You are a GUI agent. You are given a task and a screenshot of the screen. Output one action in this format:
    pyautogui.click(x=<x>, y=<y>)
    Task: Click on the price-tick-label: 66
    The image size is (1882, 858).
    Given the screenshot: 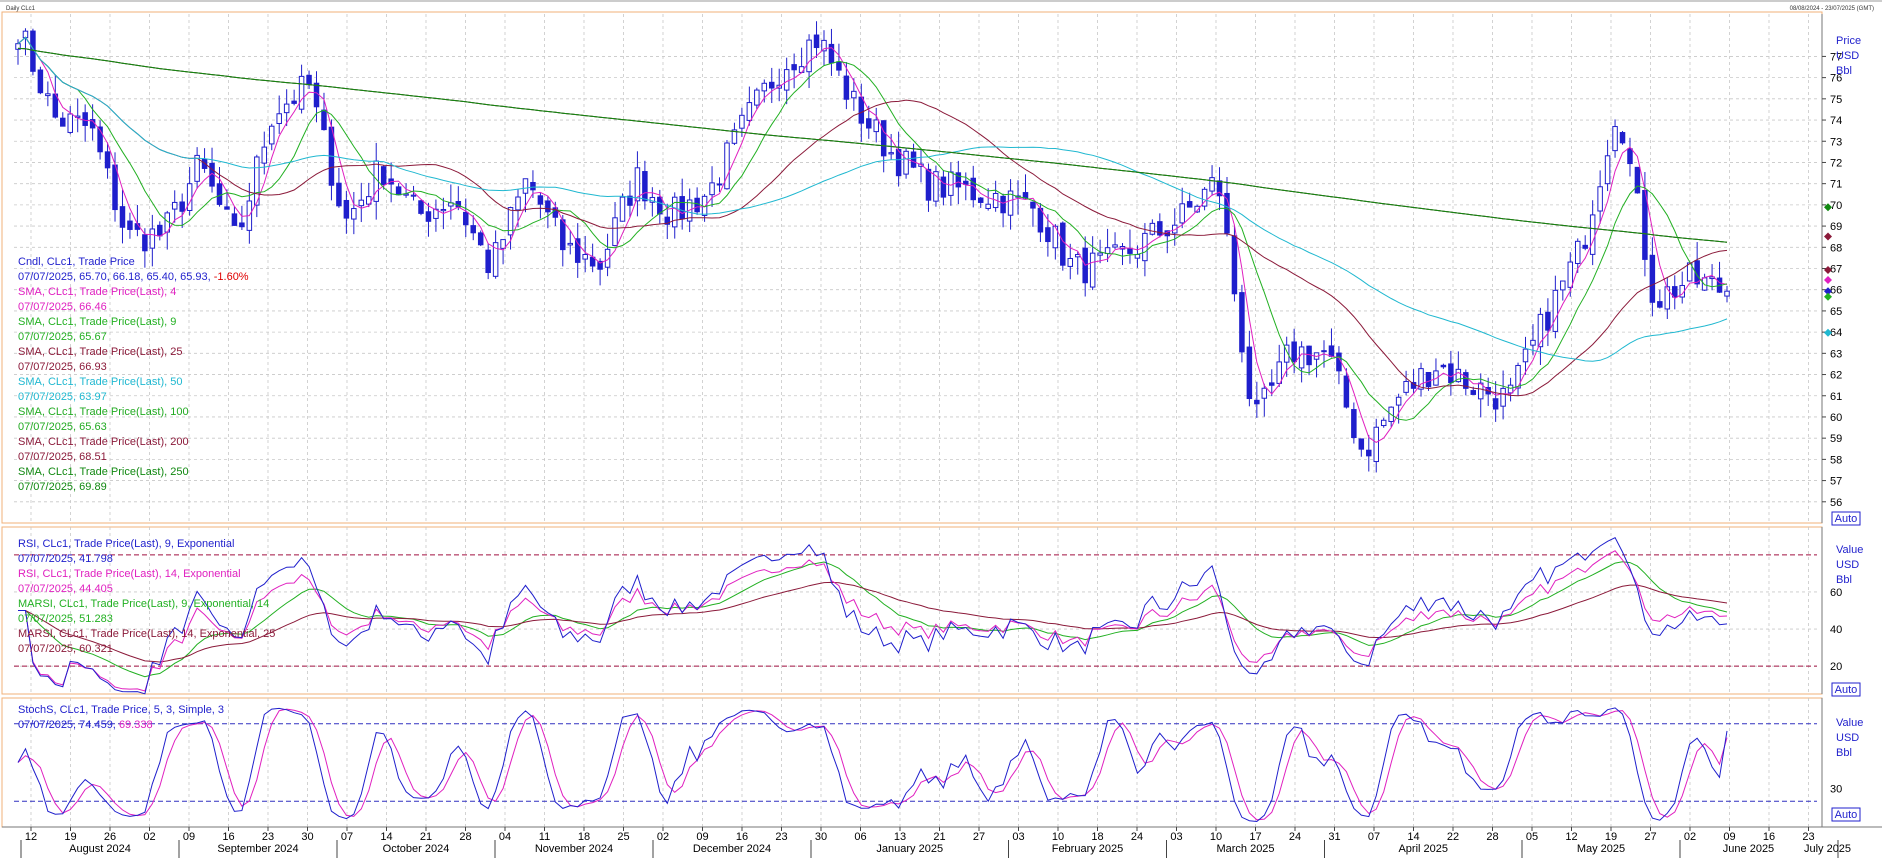 What is the action you would take?
    pyautogui.click(x=1836, y=291)
    